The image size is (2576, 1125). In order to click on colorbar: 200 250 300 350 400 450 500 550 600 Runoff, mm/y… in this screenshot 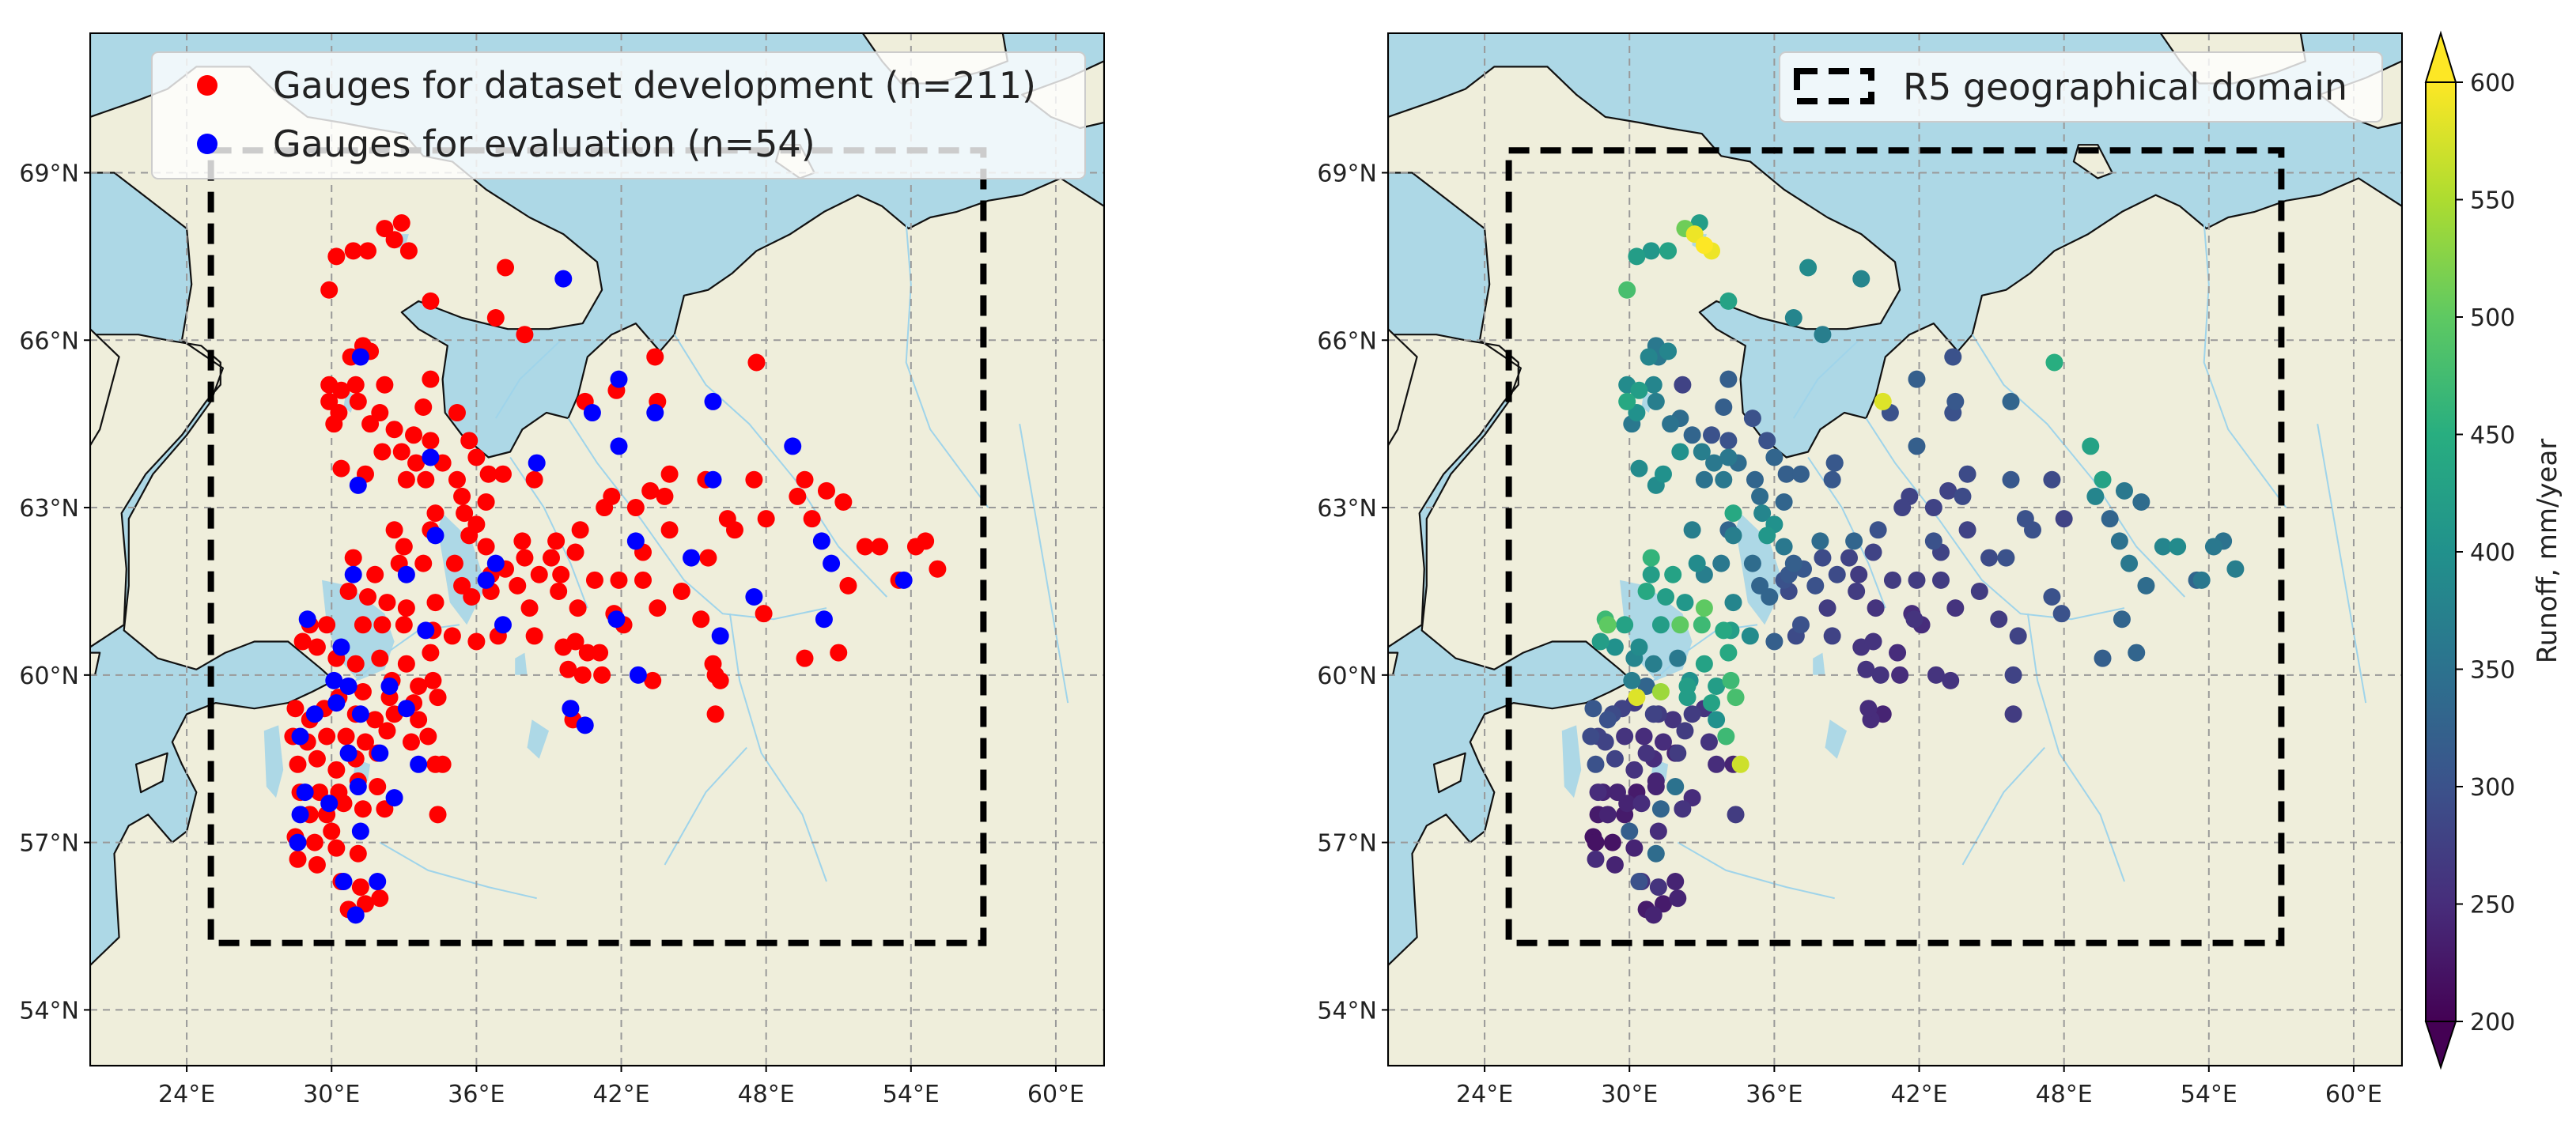, I will do `click(2493, 550)`.